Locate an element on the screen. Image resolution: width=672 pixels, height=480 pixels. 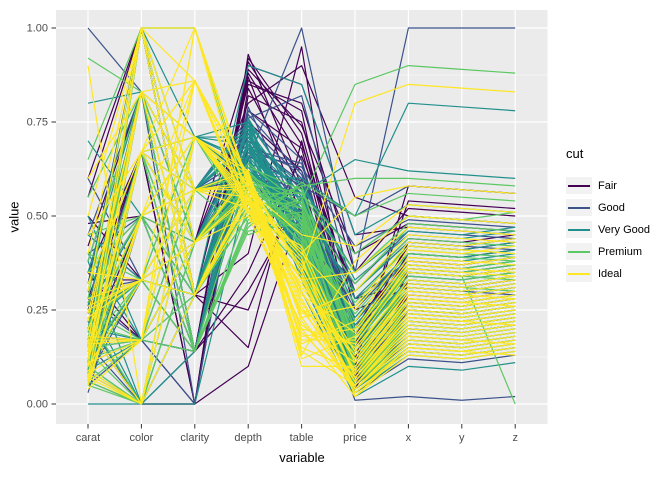
x-tick-label: carat is located at coordinates (88, 438).